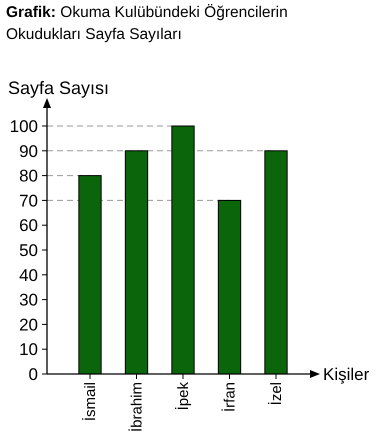  I want to click on x-axis-title: Kişiler, so click(346, 374).